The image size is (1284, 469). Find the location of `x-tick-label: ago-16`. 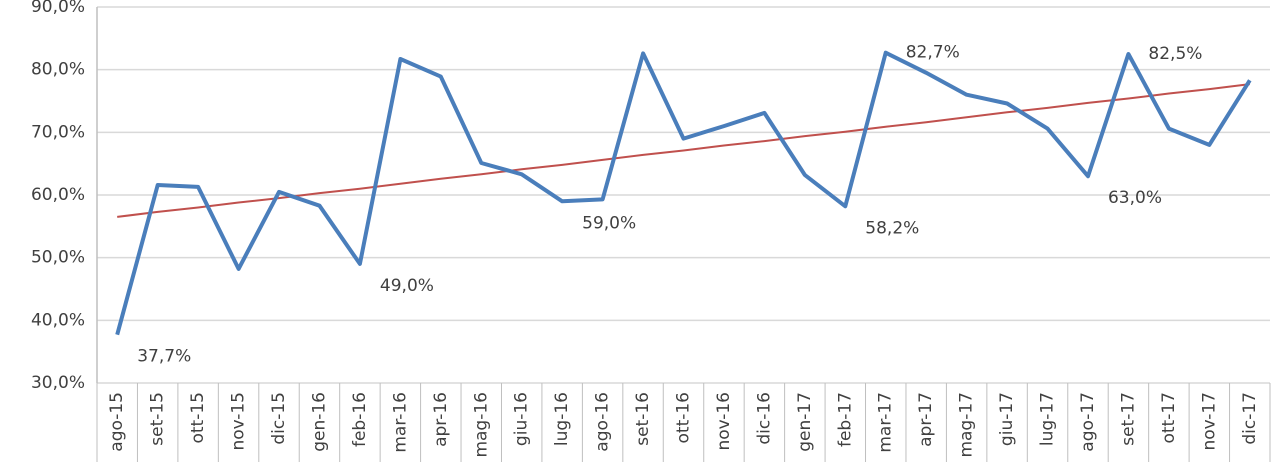

x-tick-label: ago-16 is located at coordinates (603, 422).